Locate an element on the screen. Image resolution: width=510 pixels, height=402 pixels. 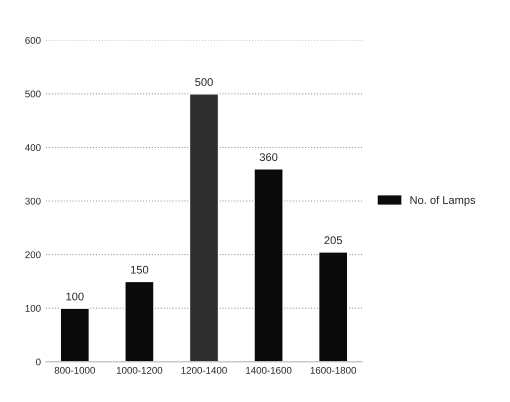
y-tick-label: 300 is located at coordinates (33, 201).